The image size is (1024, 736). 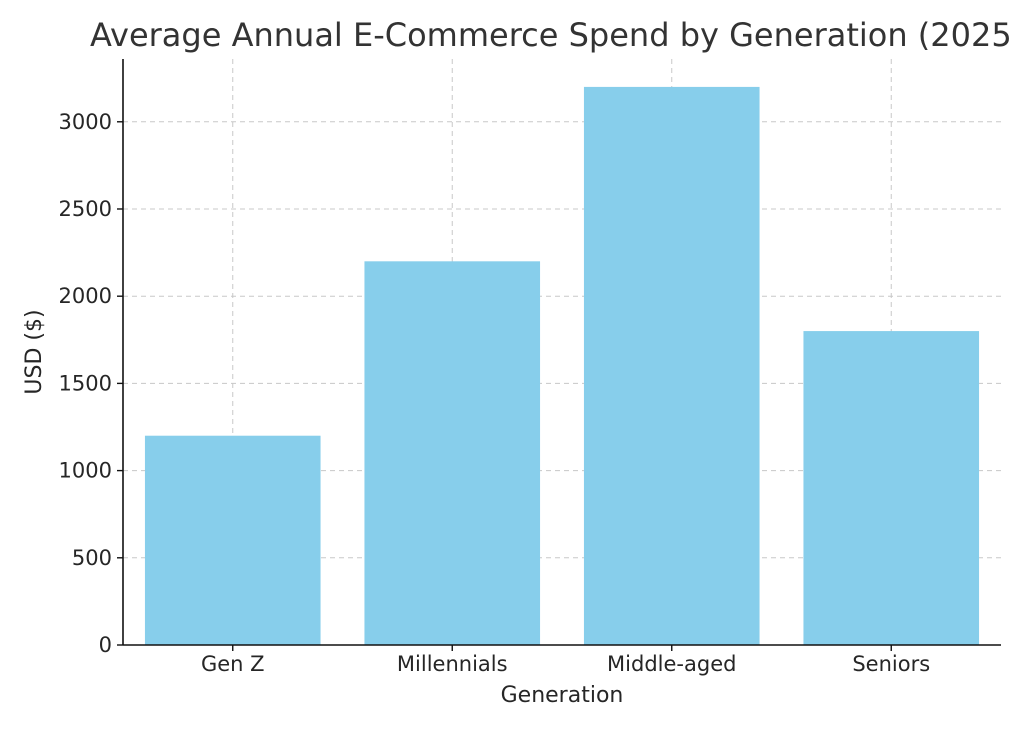 What do you see at coordinates (85, 209) in the screenshot?
I see `y-tick-label: 2500` at bounding box center [85, 209].